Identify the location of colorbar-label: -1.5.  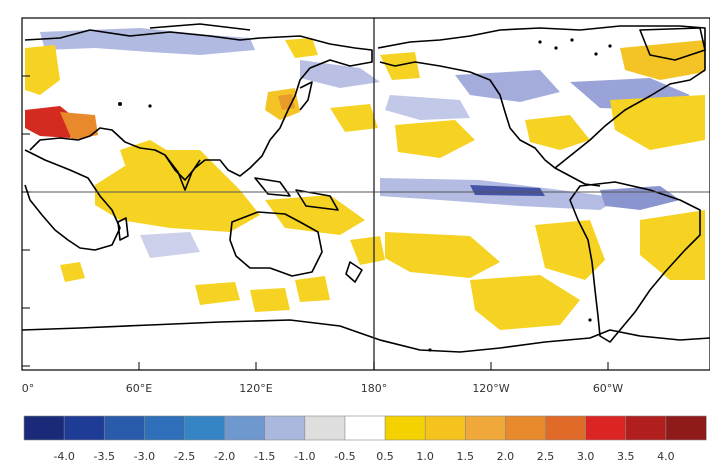
(264, 456).